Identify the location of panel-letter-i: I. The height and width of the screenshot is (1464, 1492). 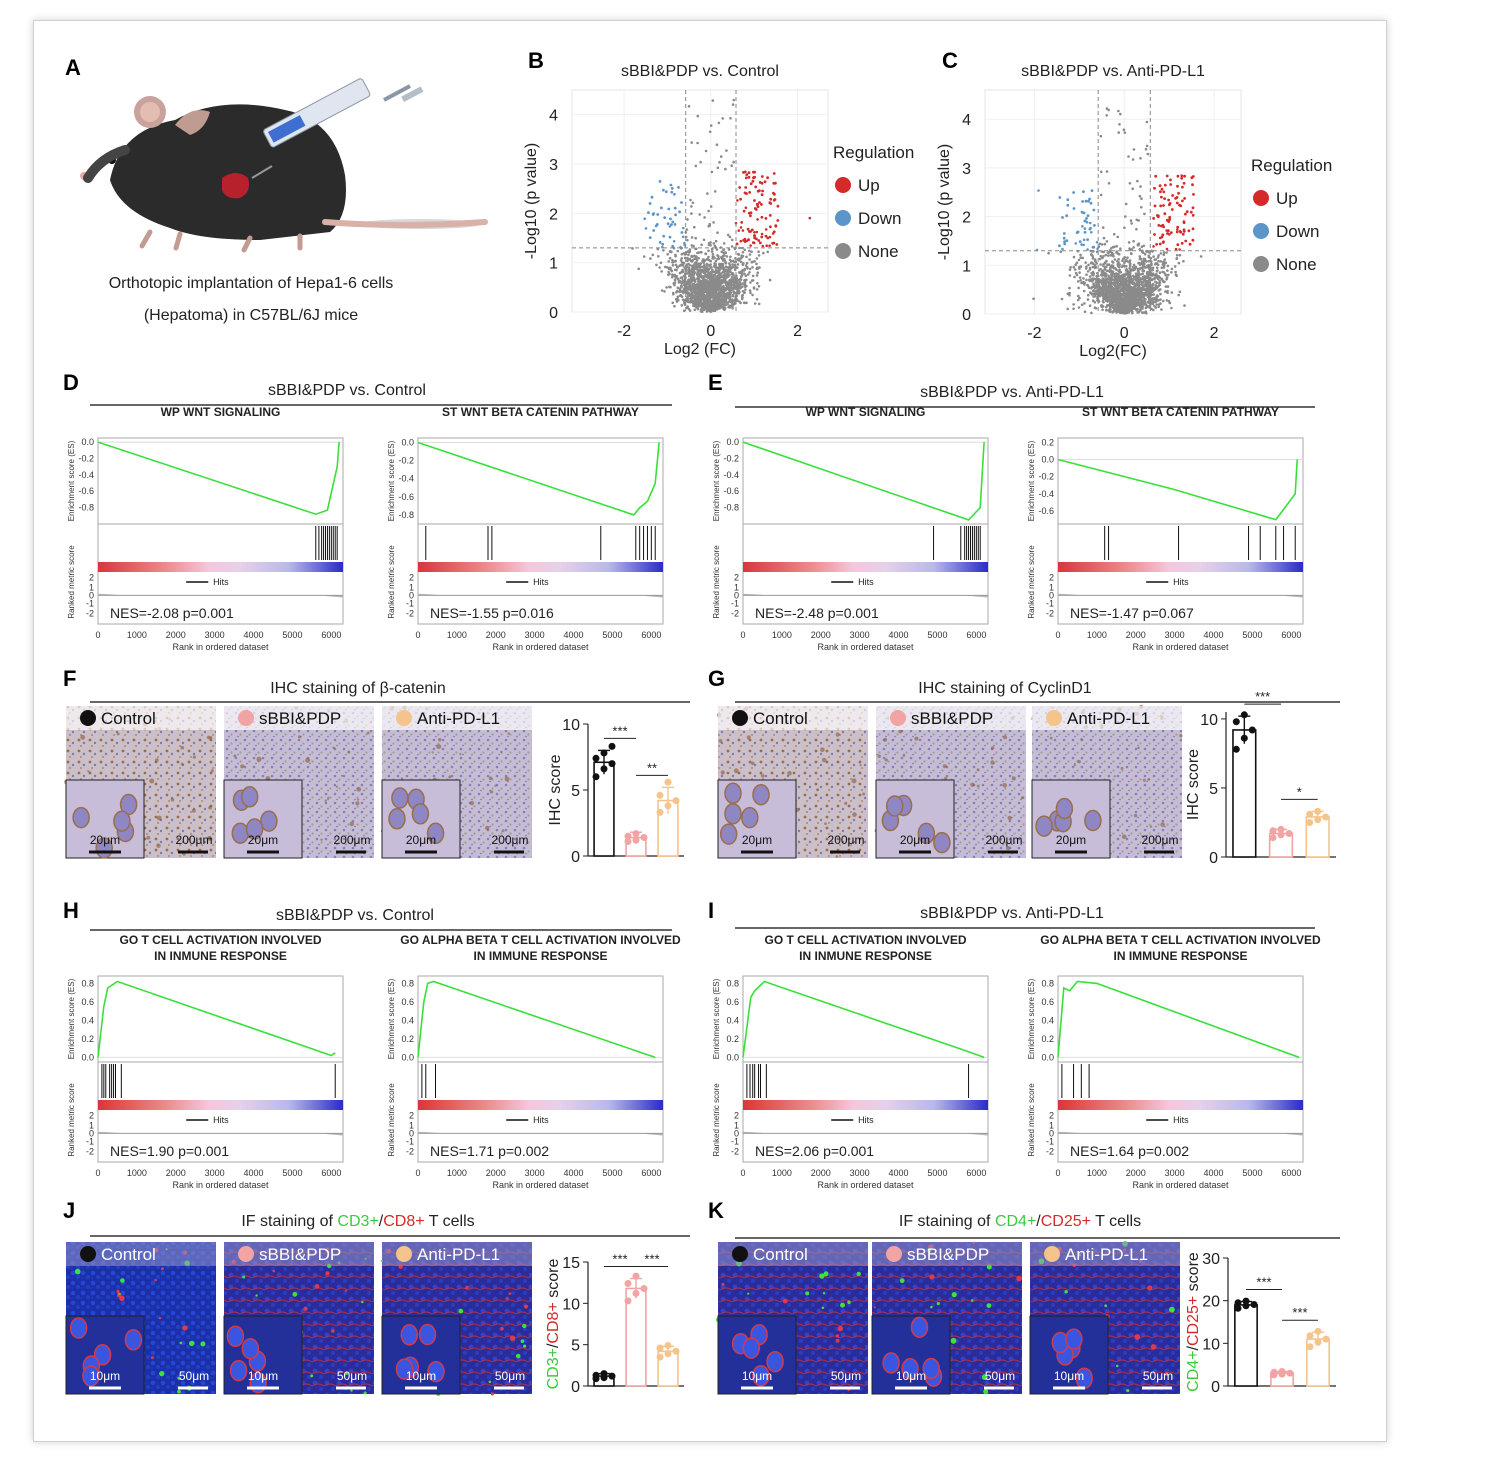
(711, 910).